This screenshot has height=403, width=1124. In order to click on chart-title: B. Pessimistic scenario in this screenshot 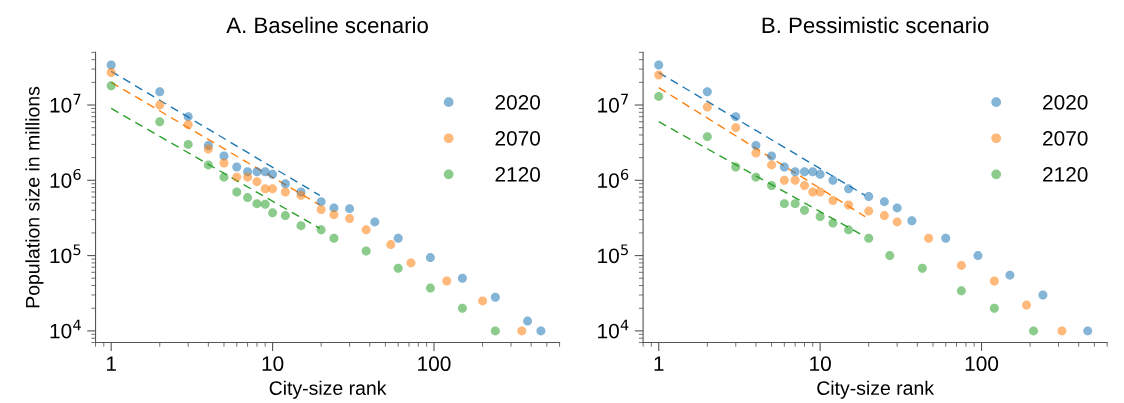, I will do `click(875, 25)`.